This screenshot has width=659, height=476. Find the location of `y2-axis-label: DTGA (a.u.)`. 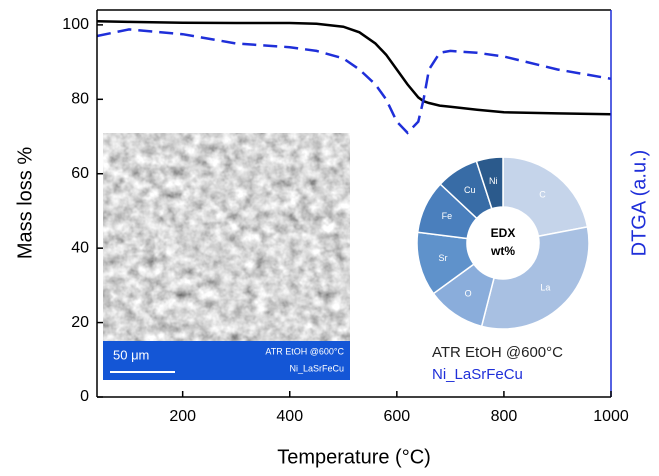

y2-axis-label: DTGA (a.u.) is located at coordinates (639, 203).